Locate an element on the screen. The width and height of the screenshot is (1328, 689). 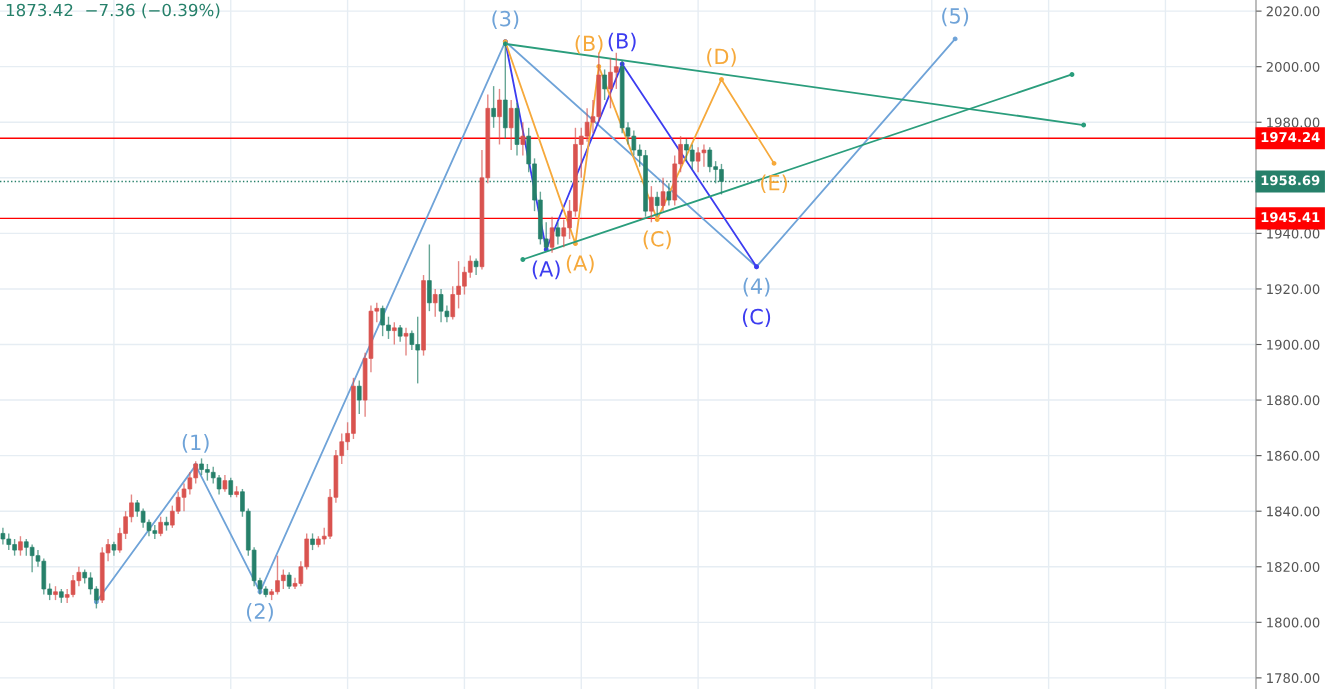
ref-line-label: 1974.24 is located at coordinates (1290, 137).